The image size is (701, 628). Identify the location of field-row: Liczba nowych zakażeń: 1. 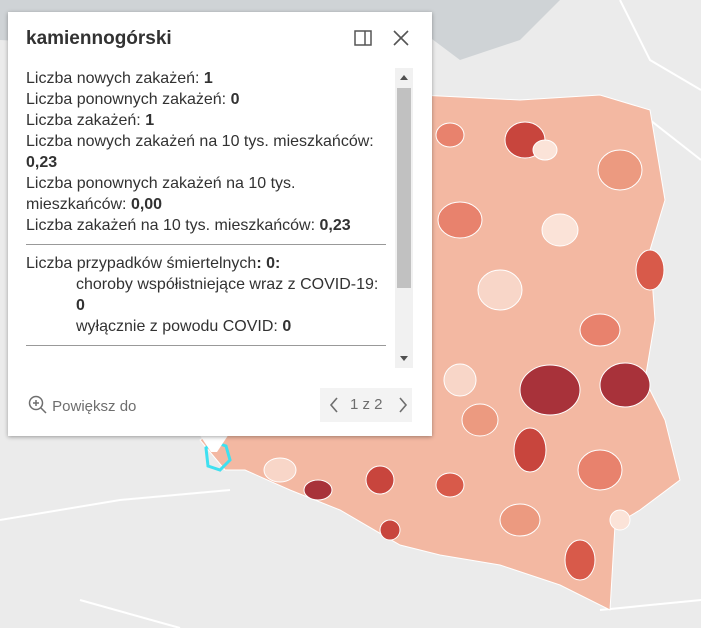
(206, 78).